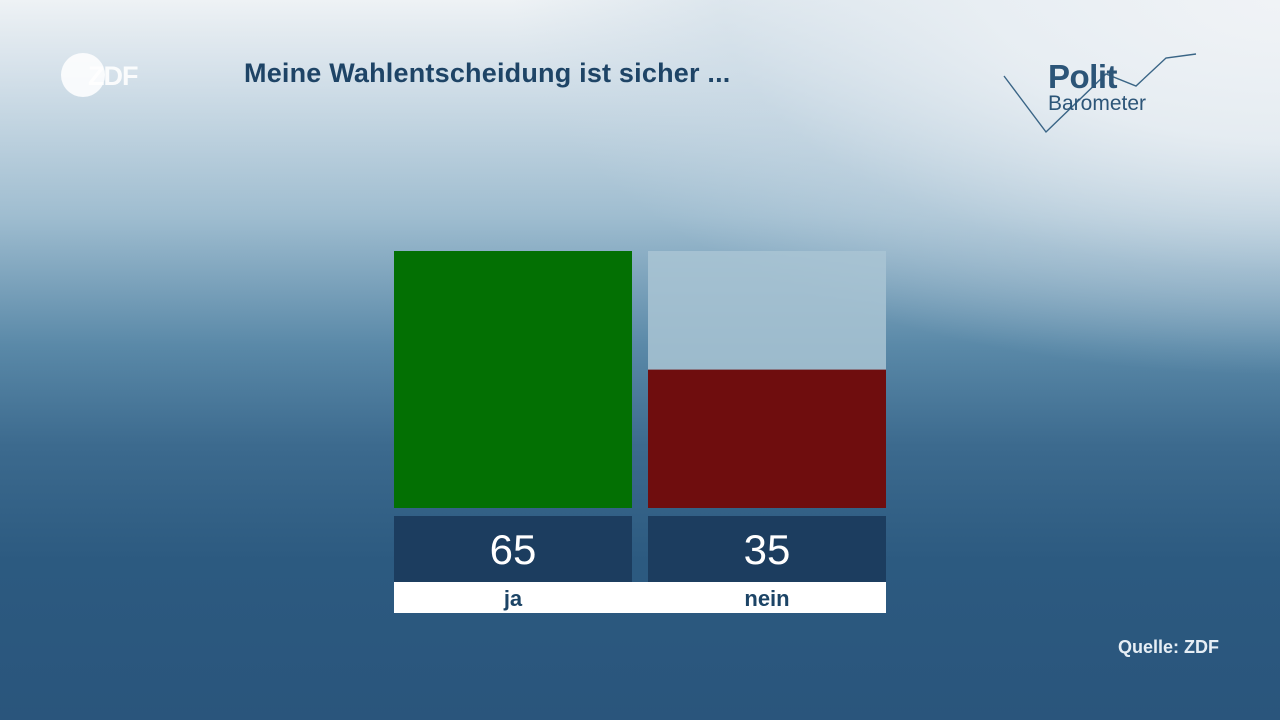 This screenshot has height=720, width=1280. I want to click on svg-text: ZDF, so click(113, 76).